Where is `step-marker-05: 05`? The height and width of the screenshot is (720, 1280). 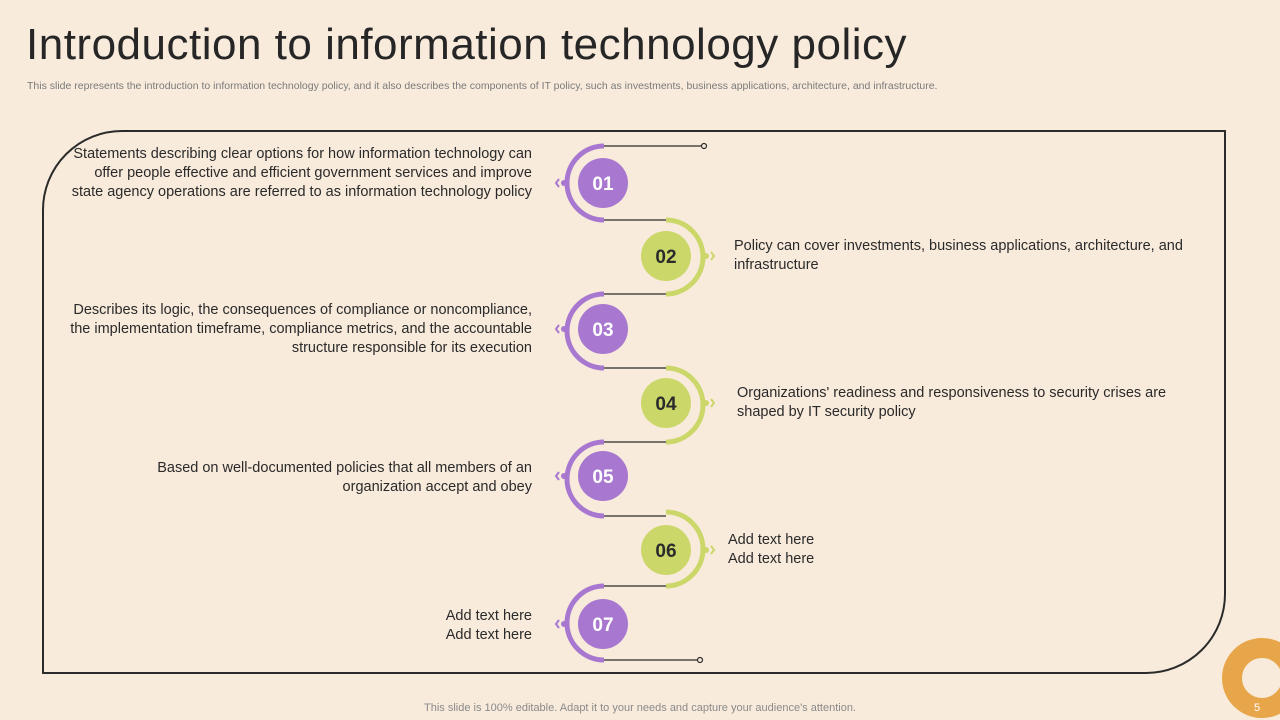 step-marker-05: 05 is located at coordinates (610, 479).